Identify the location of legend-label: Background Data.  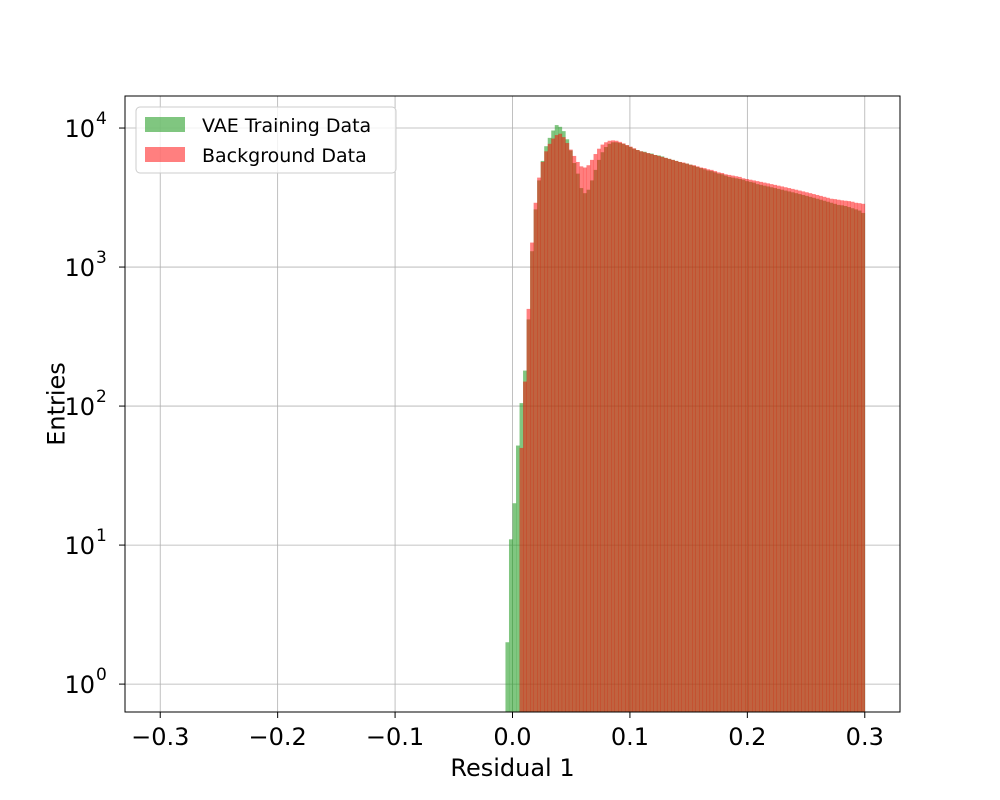
(284, 156).